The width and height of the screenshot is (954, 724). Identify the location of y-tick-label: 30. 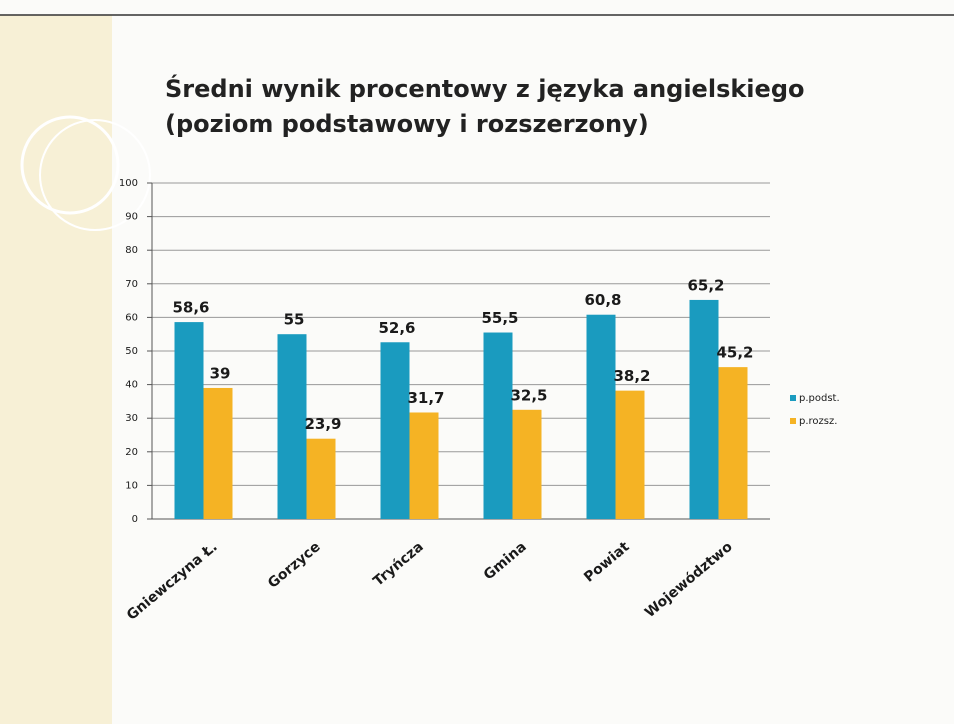
(131, 418).